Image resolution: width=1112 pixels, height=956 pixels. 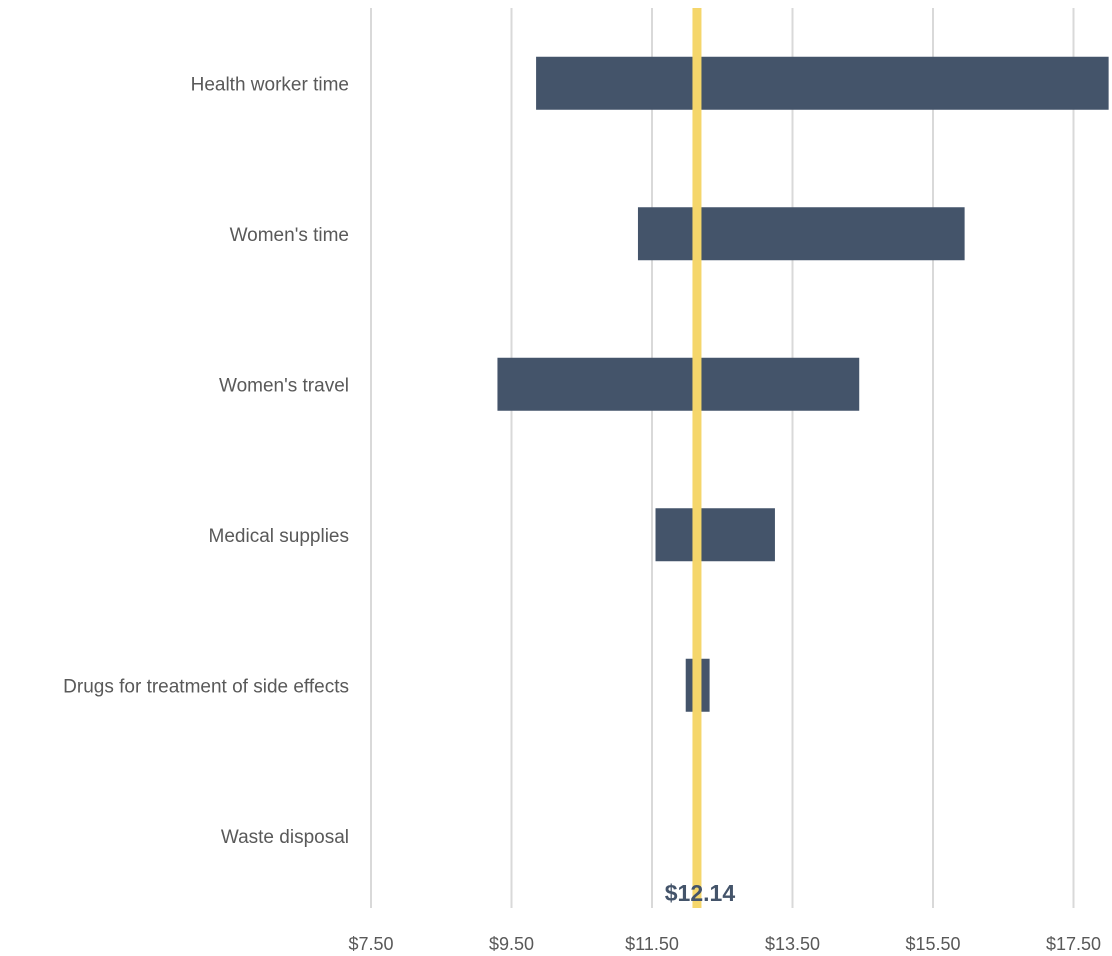 What do you see at coordinates (724, 944) in the screenshot?
I see `x-axis-tick-labels: $7.50 $9.50 $11.50 $13.50 $15.50 $17.50` at bounding box center [724, 944].